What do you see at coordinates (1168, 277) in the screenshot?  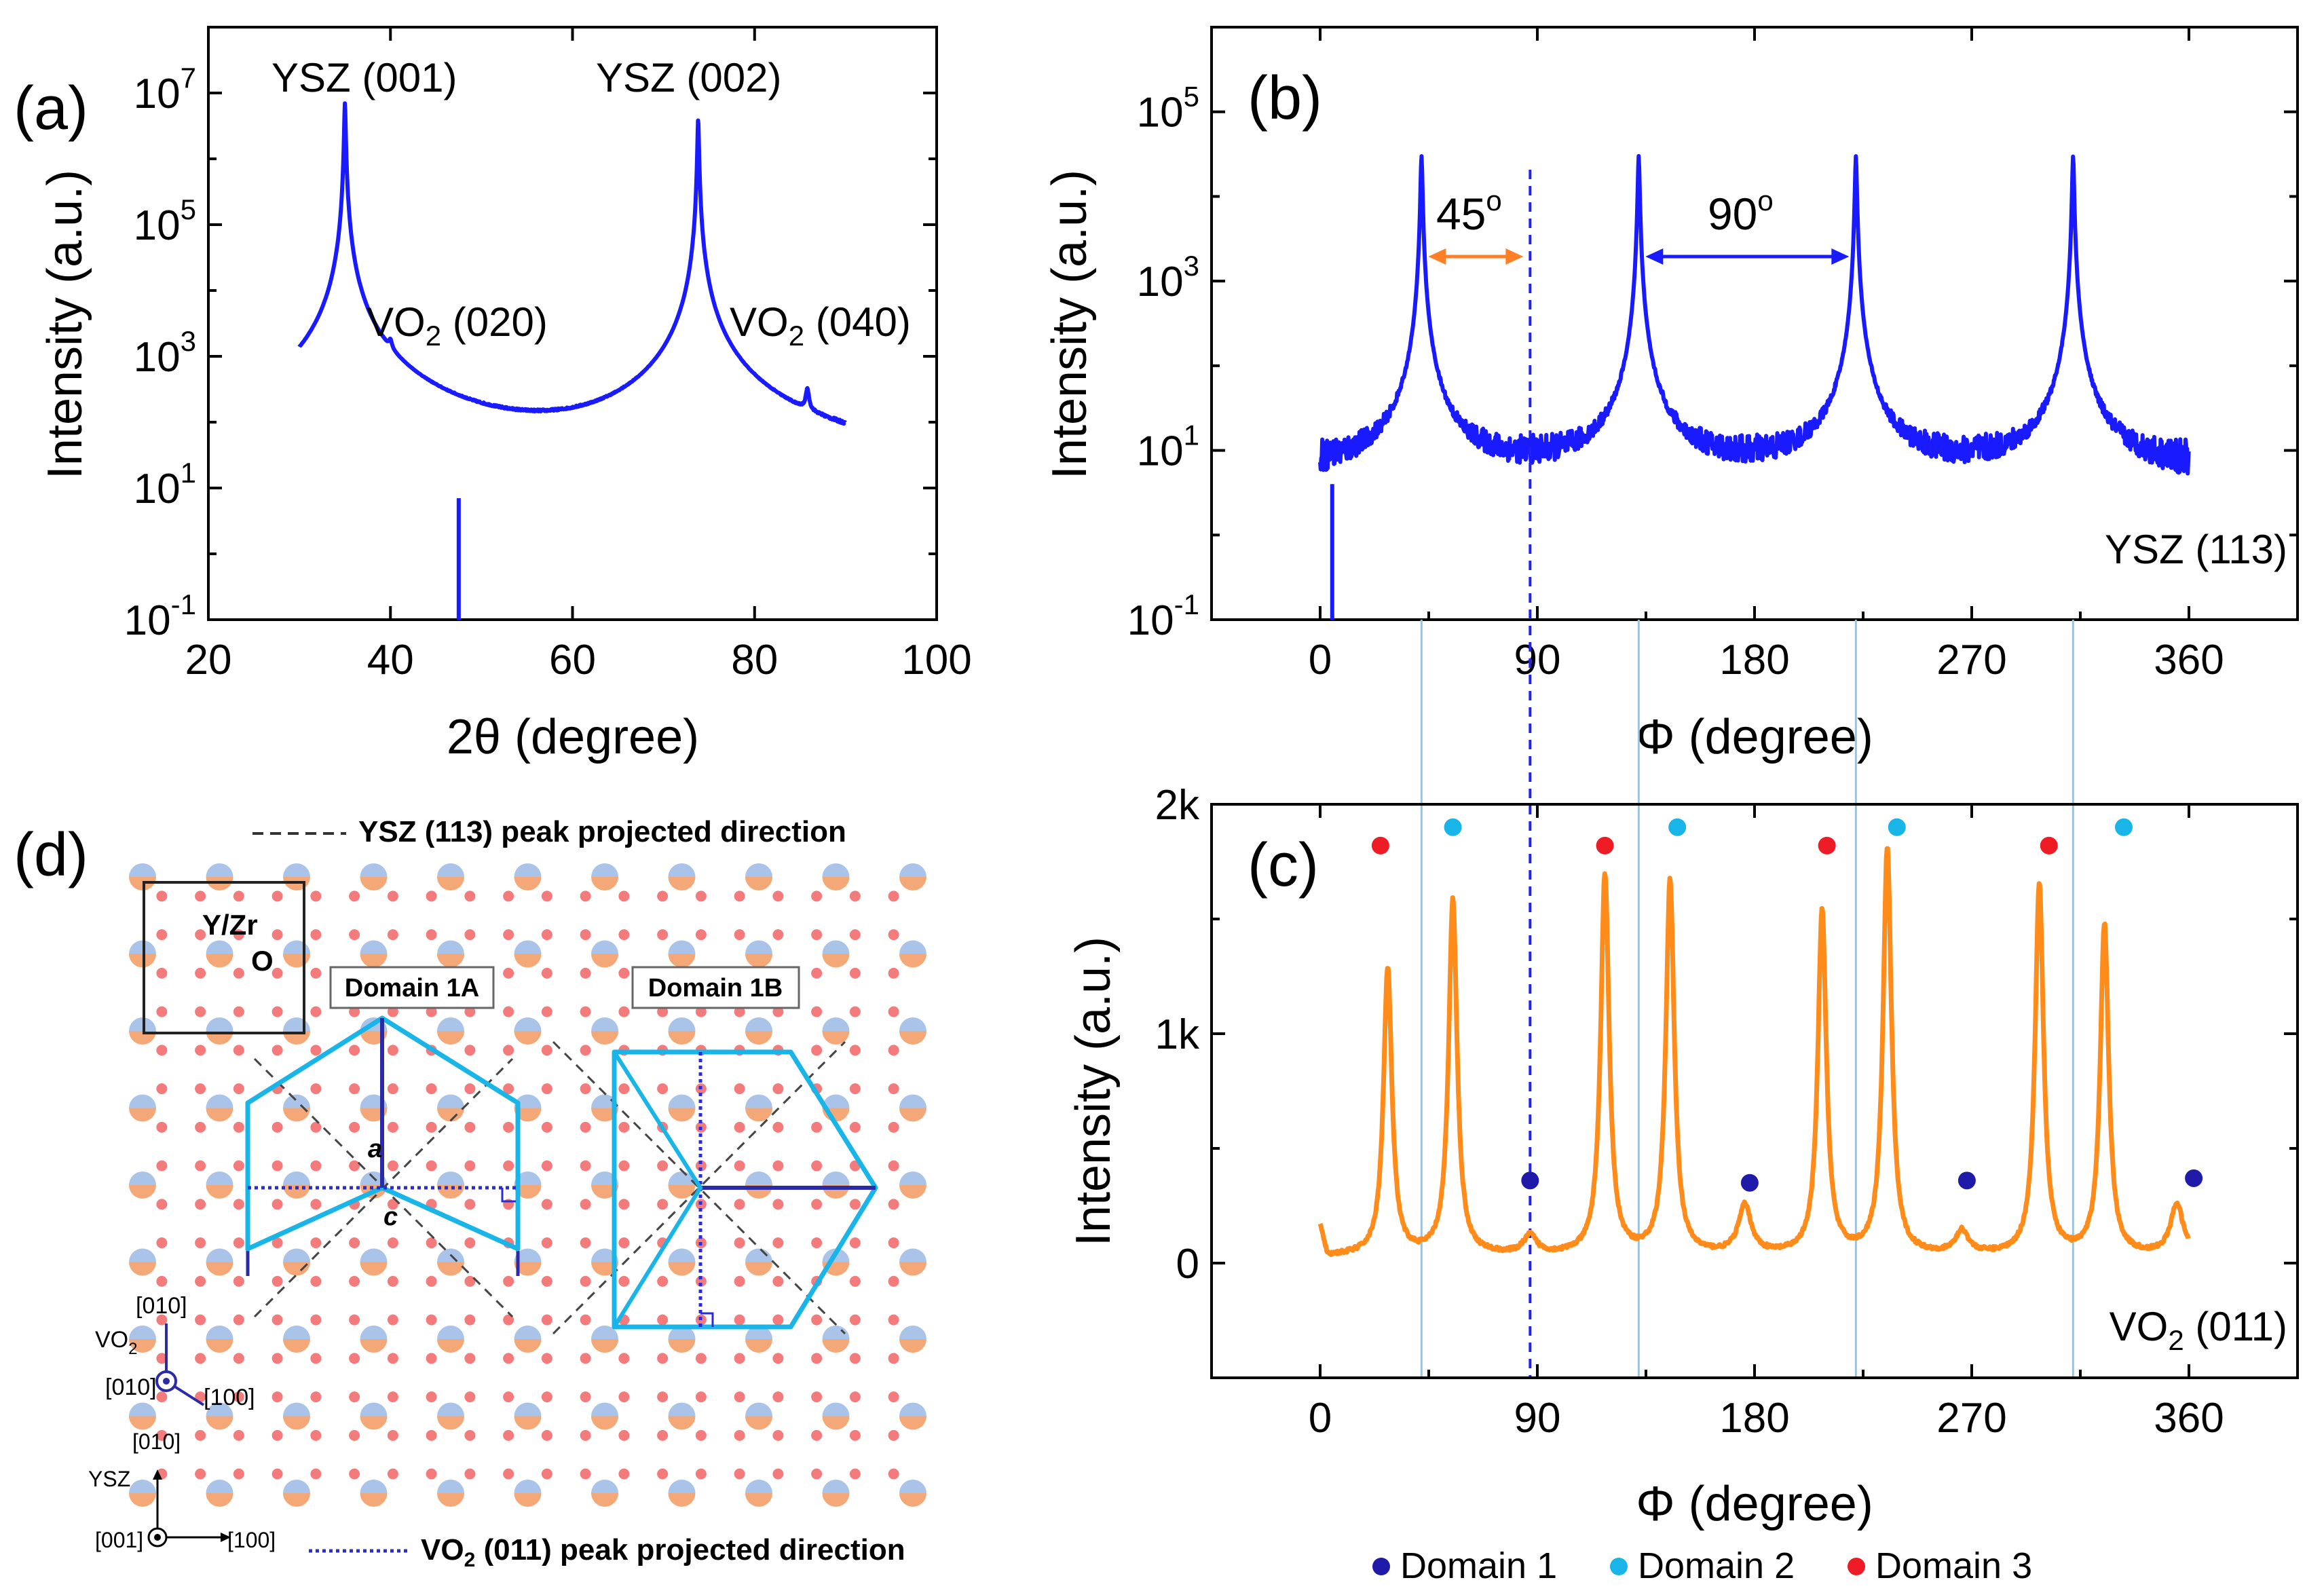 I see `y-tick-label: 10³` at bounding box center [1168, 277].